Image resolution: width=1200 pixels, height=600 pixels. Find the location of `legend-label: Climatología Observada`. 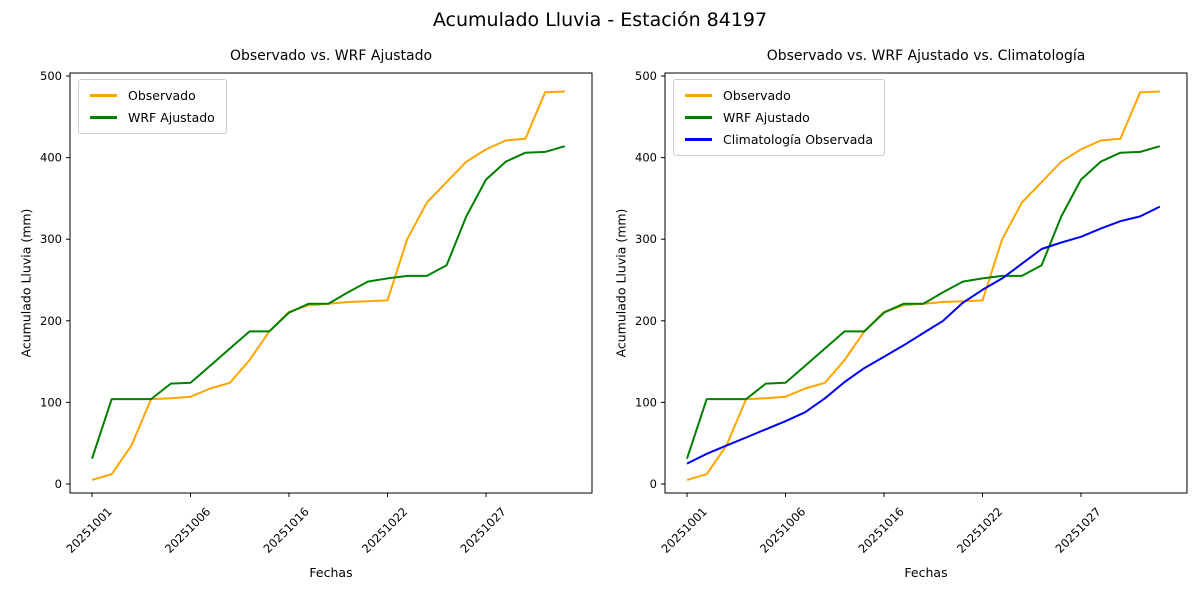

legend-label: Climatología Observada is located at coordinates (798, 139).